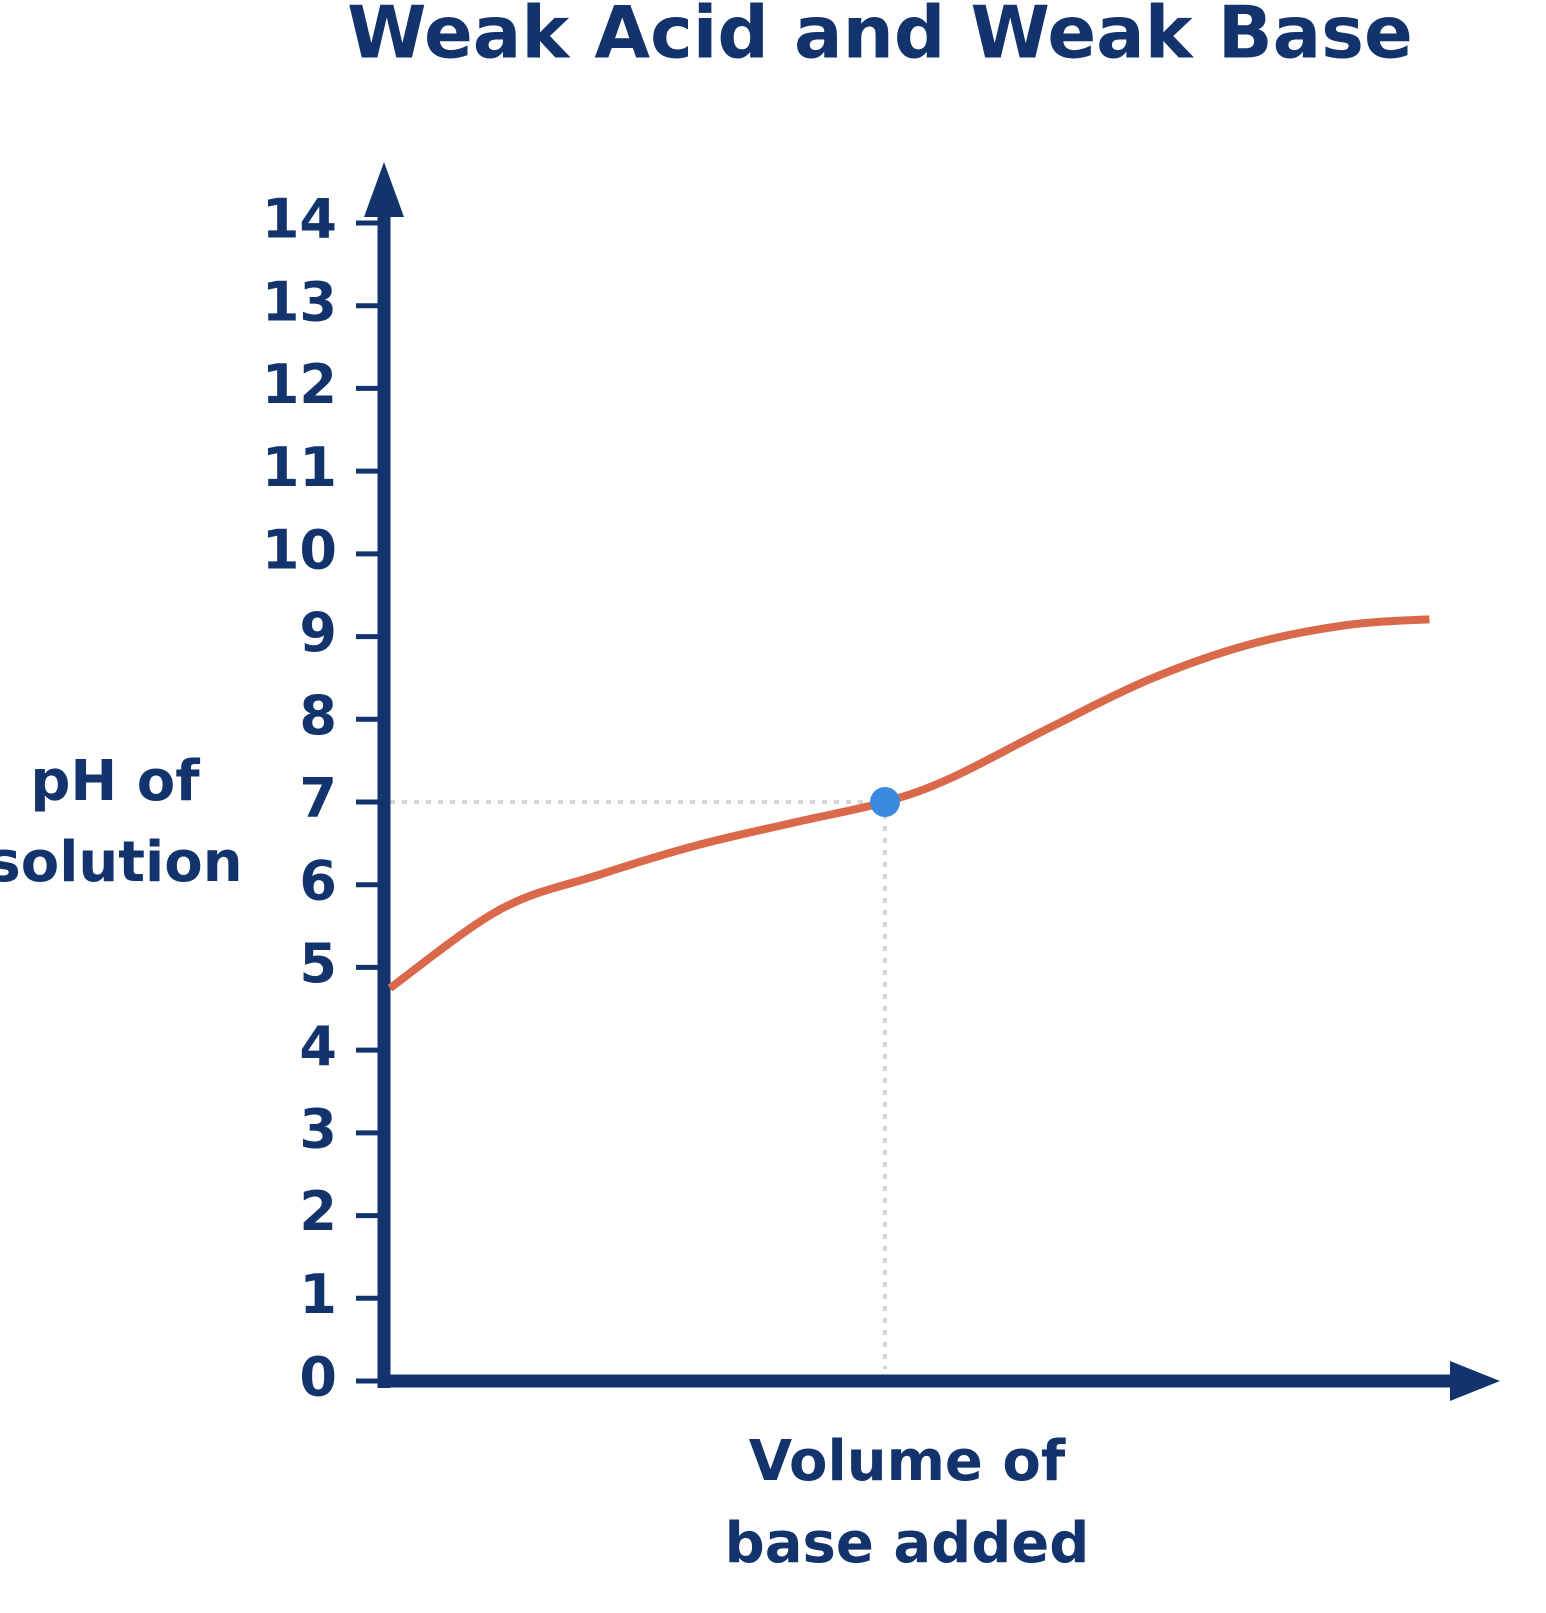 The image size is (1546, 1613). What do you see at coordinates (299, 301) in the screenshot?
I see `y-tick-label: 13` at bounding box center [299, 301].